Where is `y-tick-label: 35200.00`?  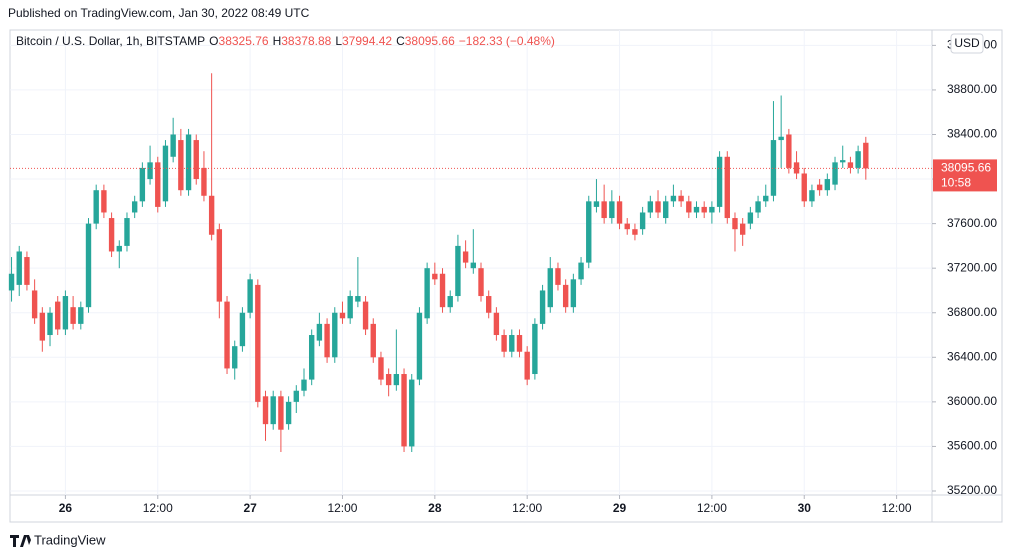 y-tick-label: 35200.00 is located at coordinates (972, 490).